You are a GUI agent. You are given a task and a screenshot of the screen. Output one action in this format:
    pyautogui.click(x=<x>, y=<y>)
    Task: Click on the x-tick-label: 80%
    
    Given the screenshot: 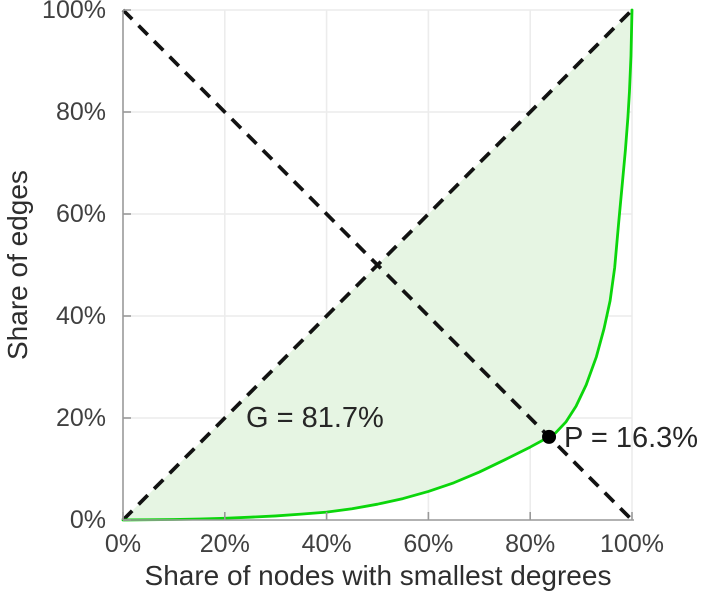 What is the action you would take?
    pyautogui.click(x=530, y=544)
    